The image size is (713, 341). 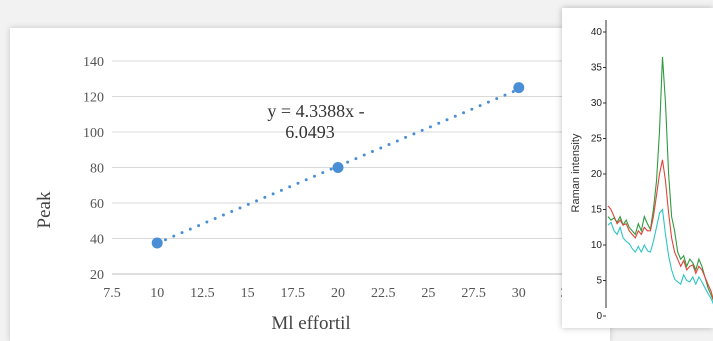 What do you see at coordinates (597, 139) in the screenshot?
I see `inset-y-tick-label: 25` at bounding box center [597, 139].